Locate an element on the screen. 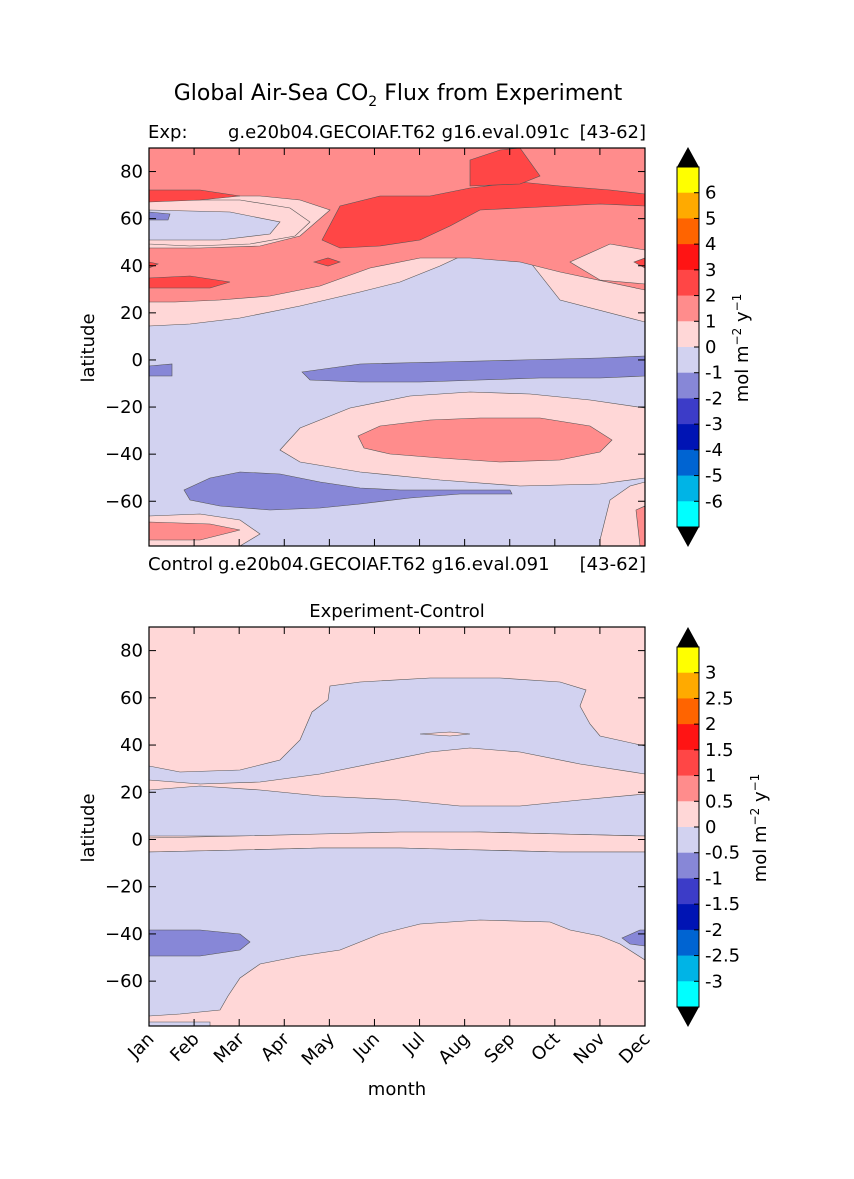  top-region-neg1-60n is located at coordinates (215, 225).